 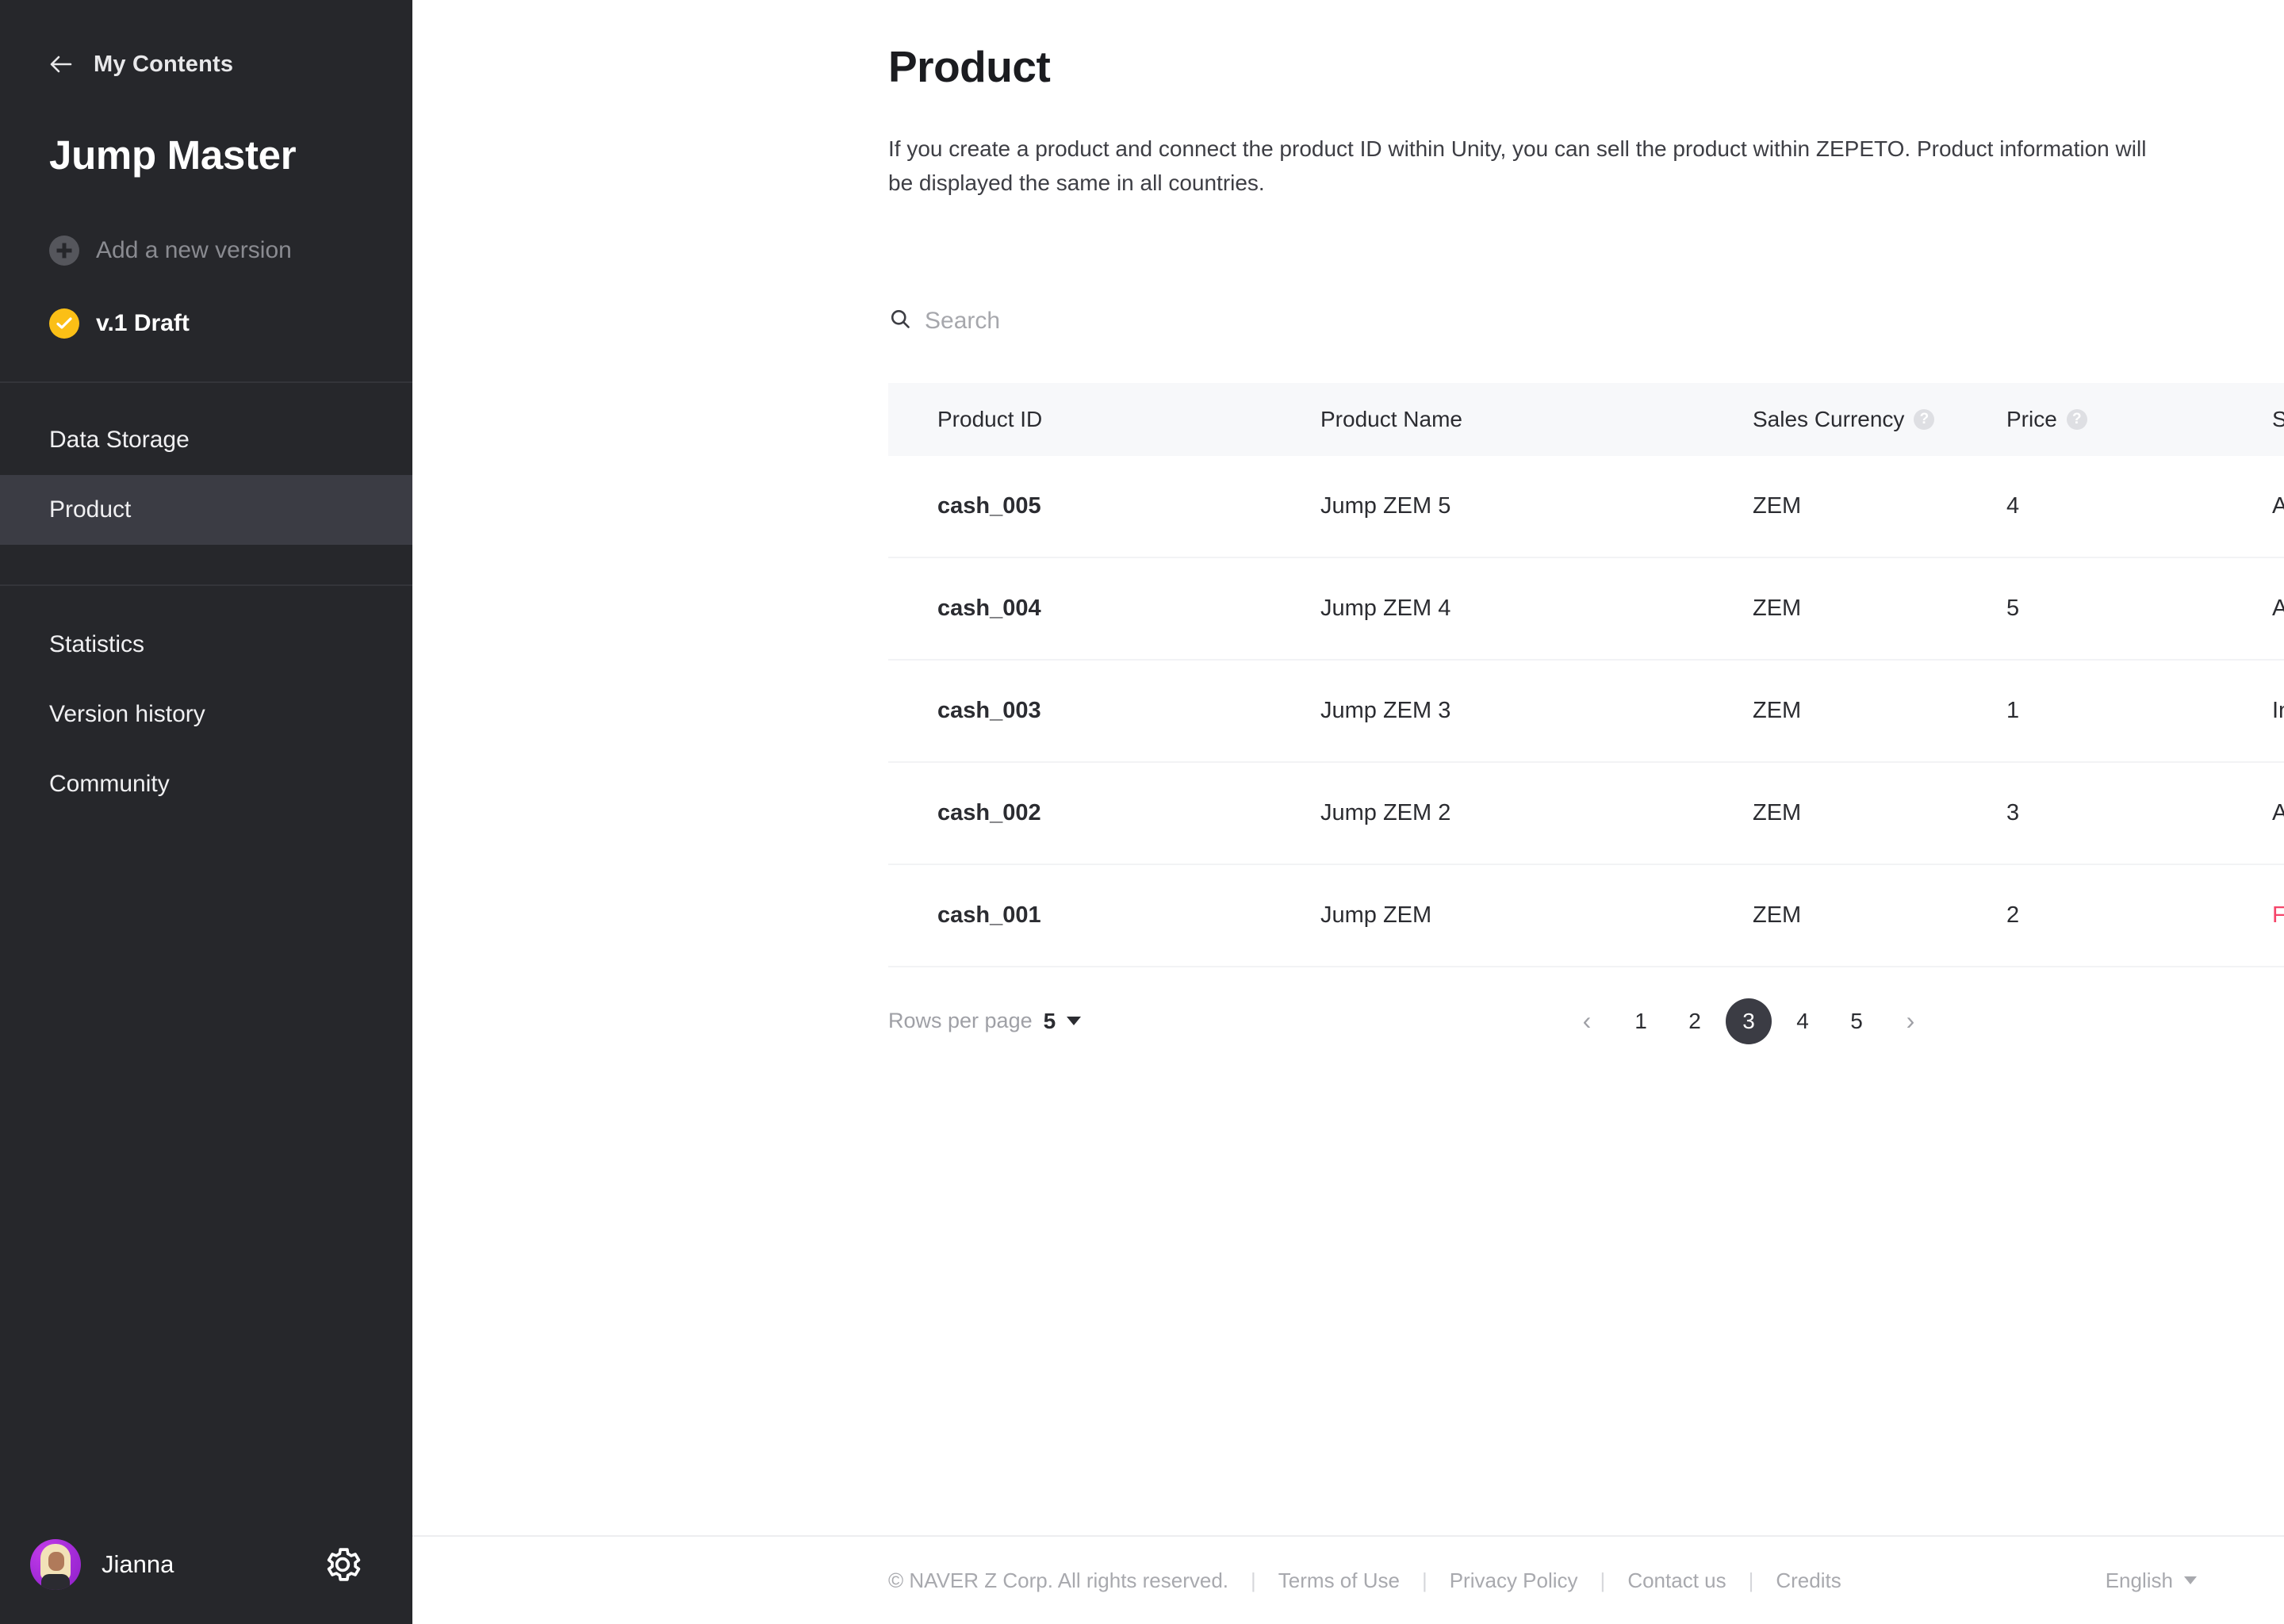 What do you see at coordinates (1339, 1580) in the screenshot?
I see `footer-link-terms-of-use: Terms of Use` at bounding box center [1339, 1580].